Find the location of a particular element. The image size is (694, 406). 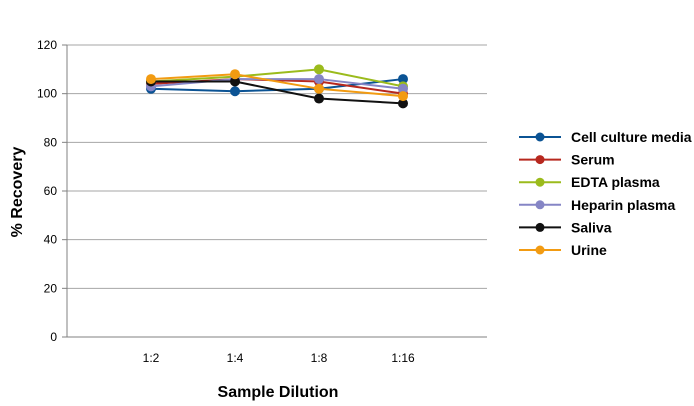

x-tick-label: 1:2 is located at coordinates (151, 358).